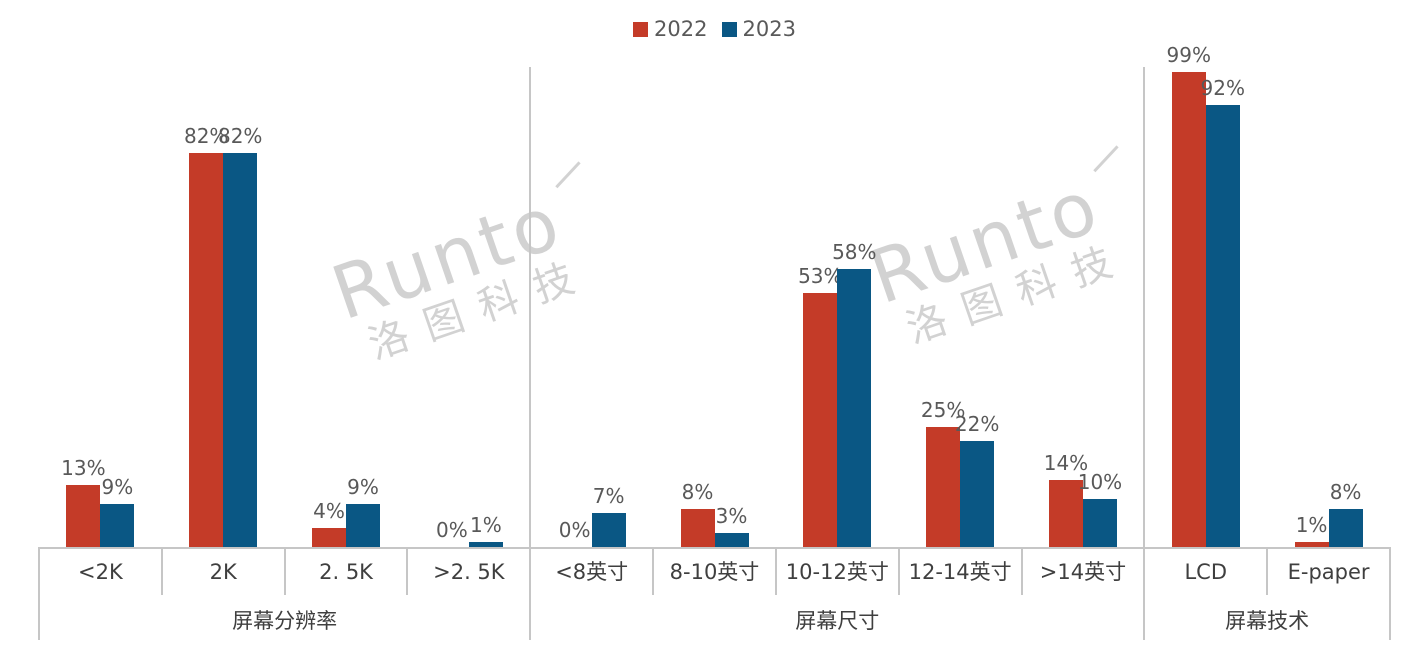  I want to click on watermark-right: Runto 洛图科技, so click(998, 259).